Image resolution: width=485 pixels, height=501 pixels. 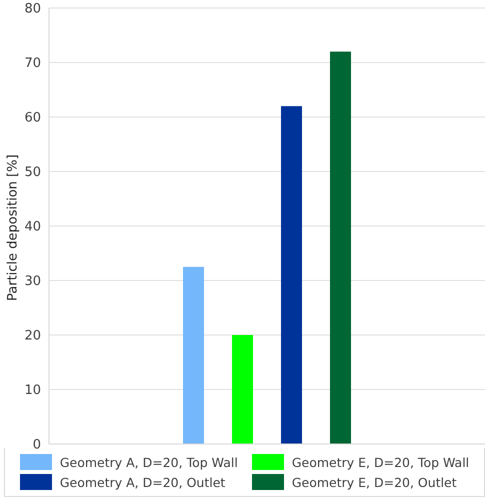 I want to click on y-tick-label: 0, so click(x=36, y=445).